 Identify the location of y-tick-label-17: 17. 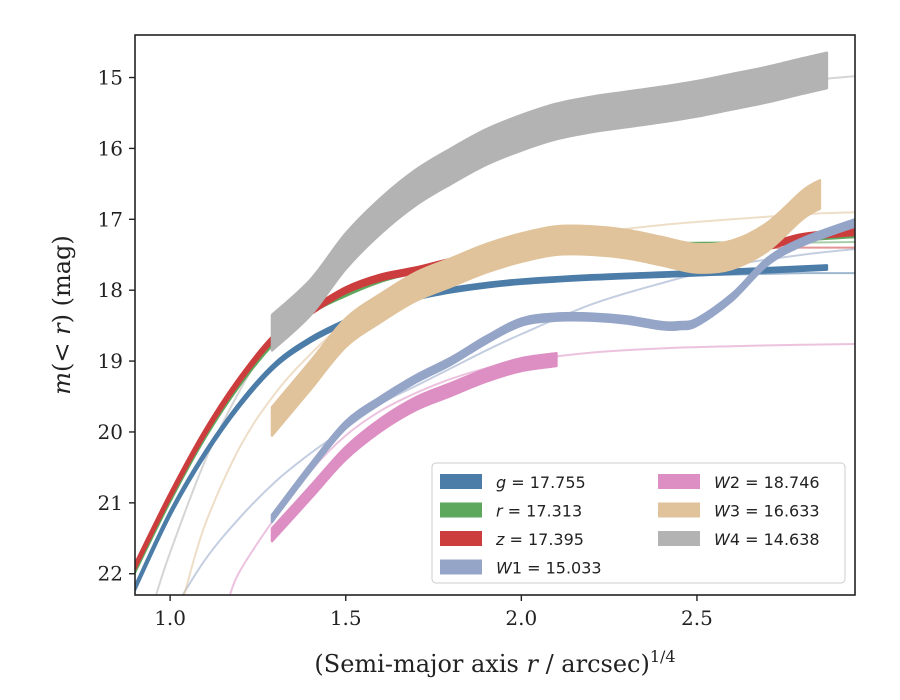
(110, 219).